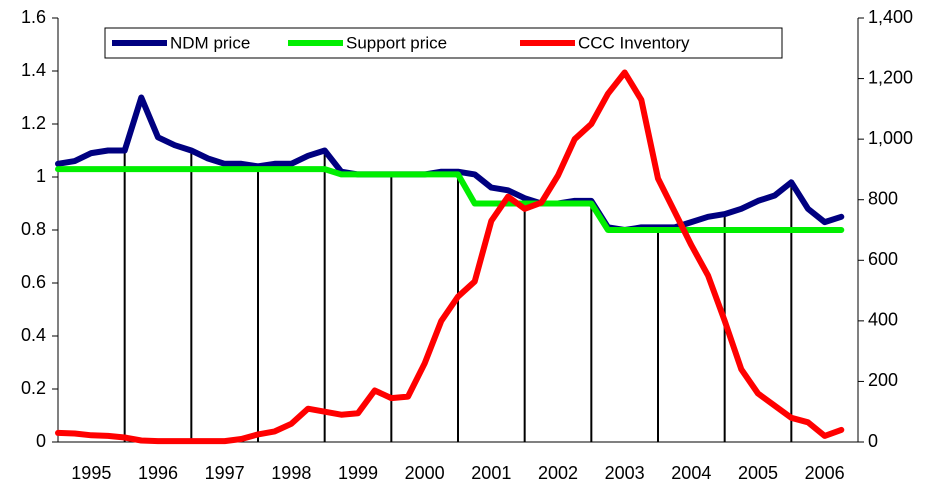 The height and width of the screenshot is (493, 941). Describe the element at coordinates (33, 335) in the screenshot. I see `y-tick-label: 0.4` at that location.